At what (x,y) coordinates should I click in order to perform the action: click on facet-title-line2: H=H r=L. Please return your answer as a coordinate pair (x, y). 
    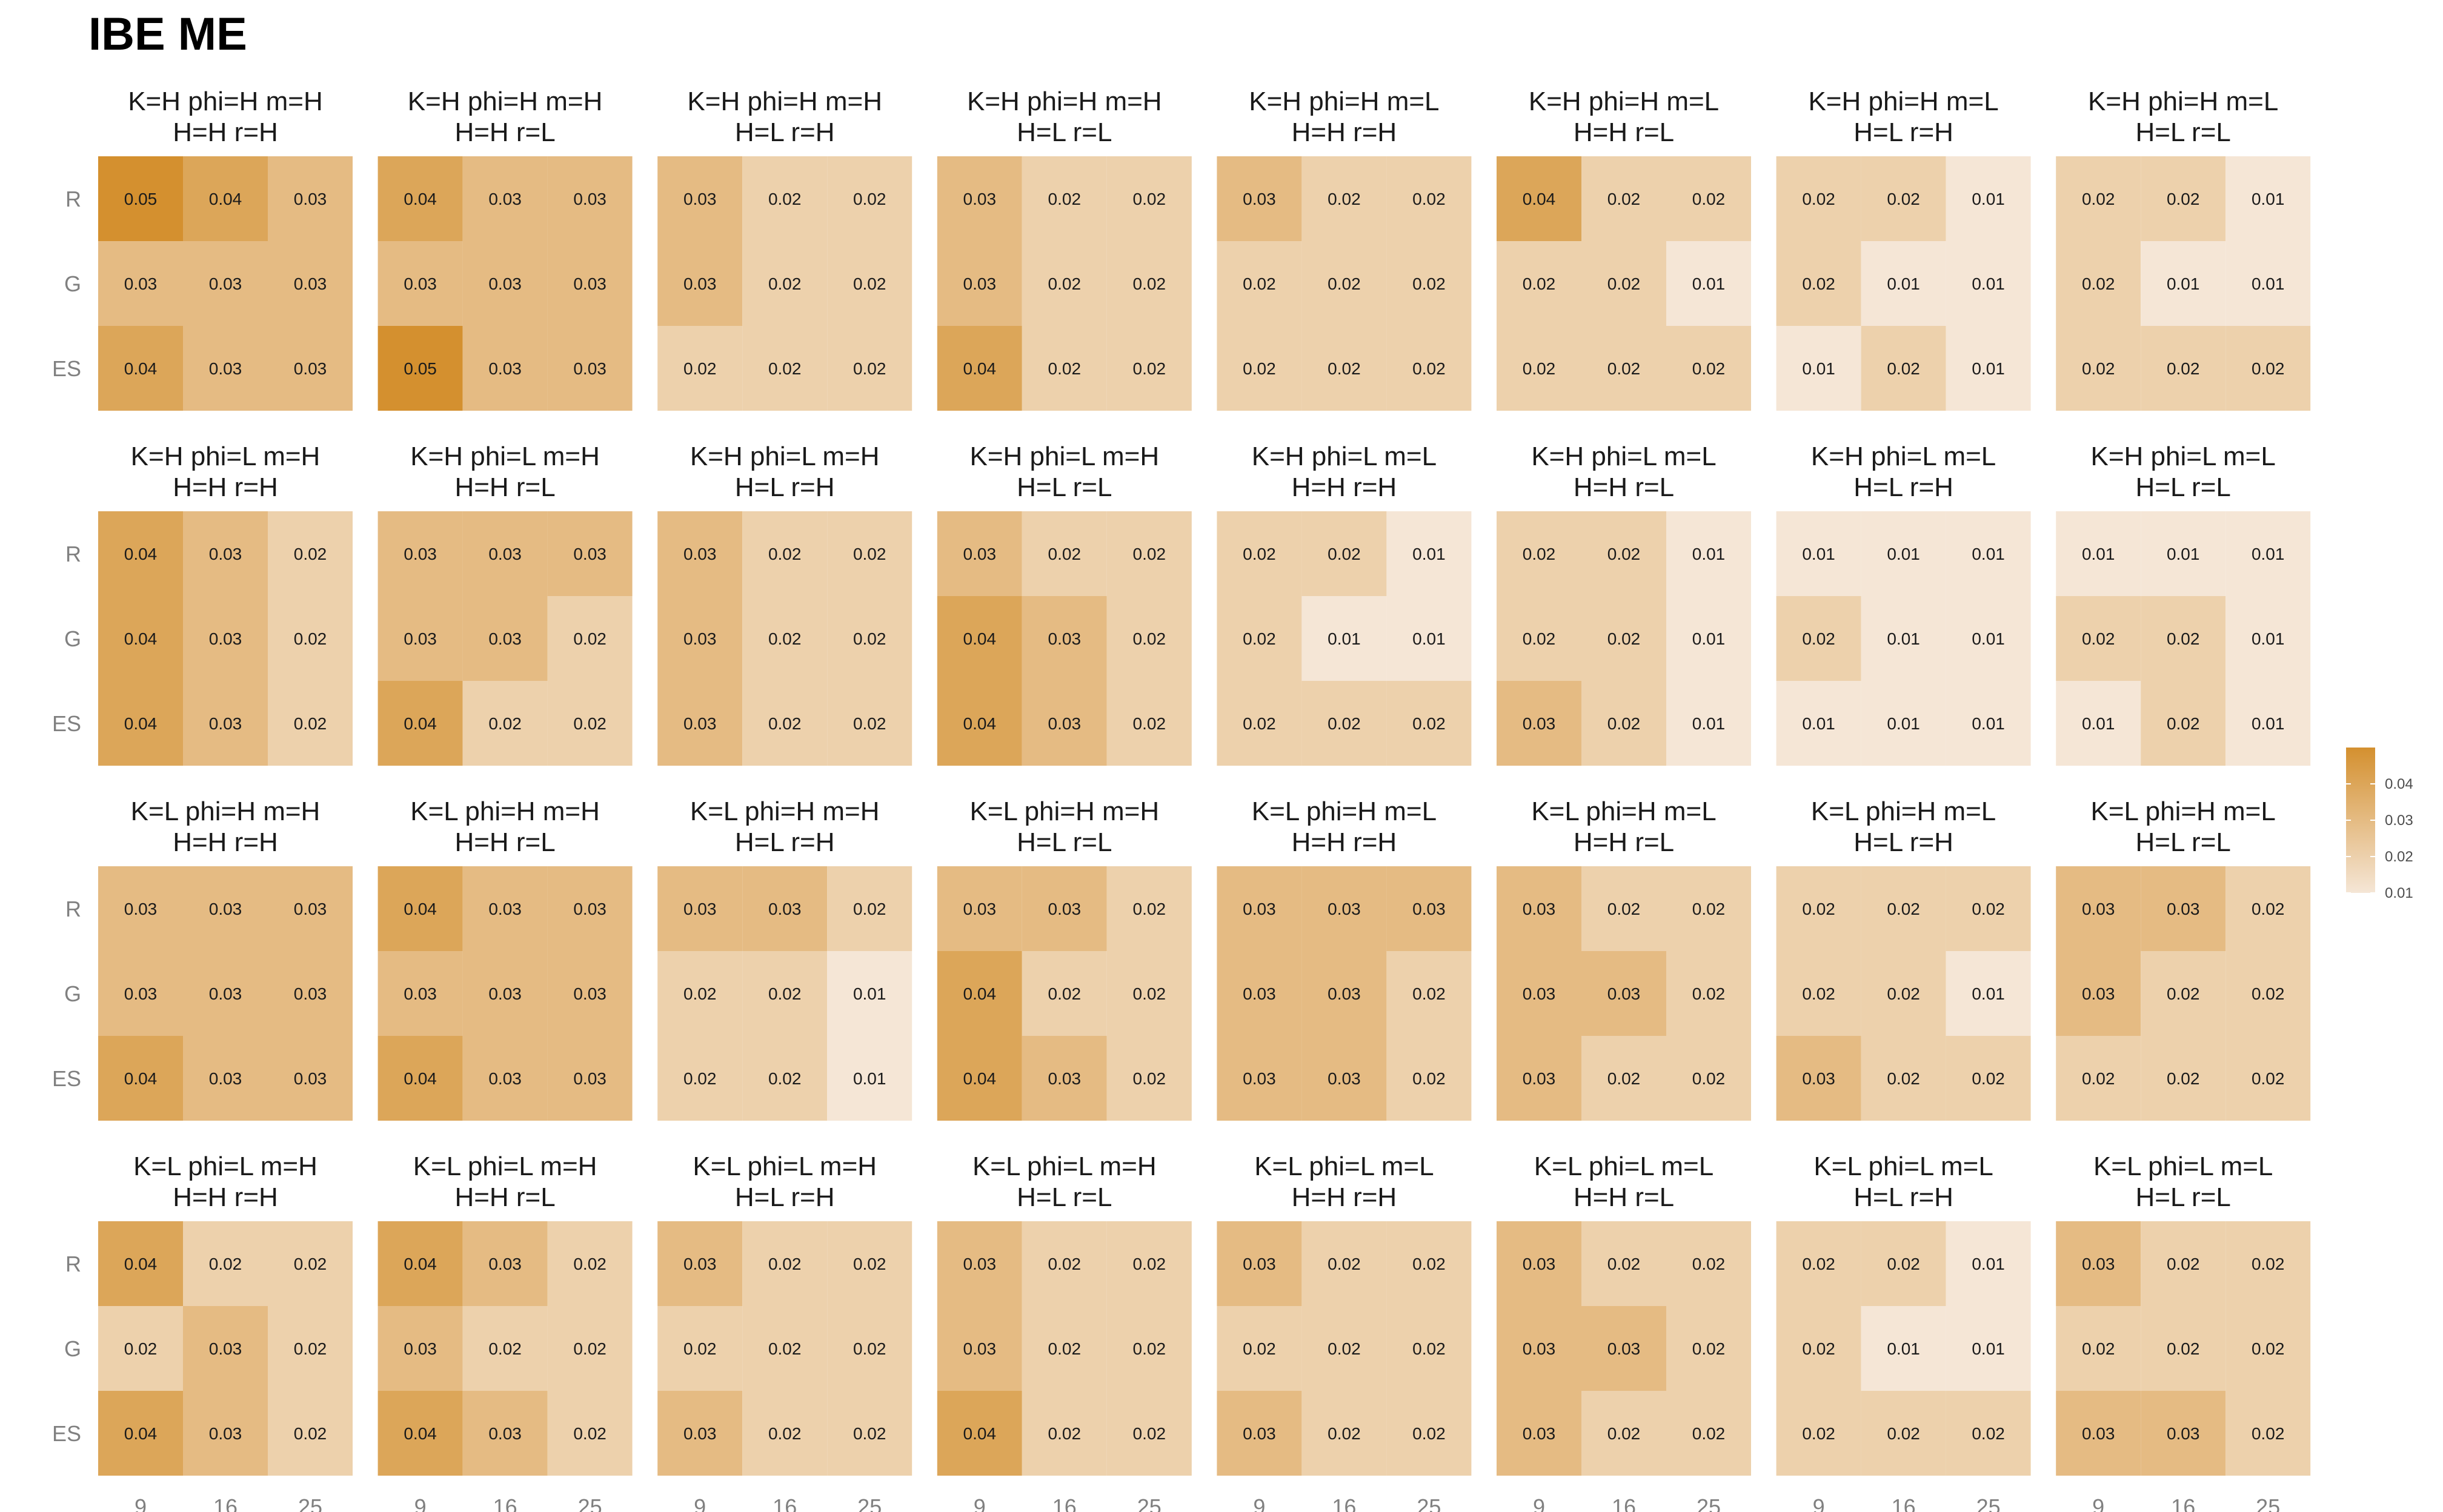
    Looking at the image, I should click on (504, 1197).